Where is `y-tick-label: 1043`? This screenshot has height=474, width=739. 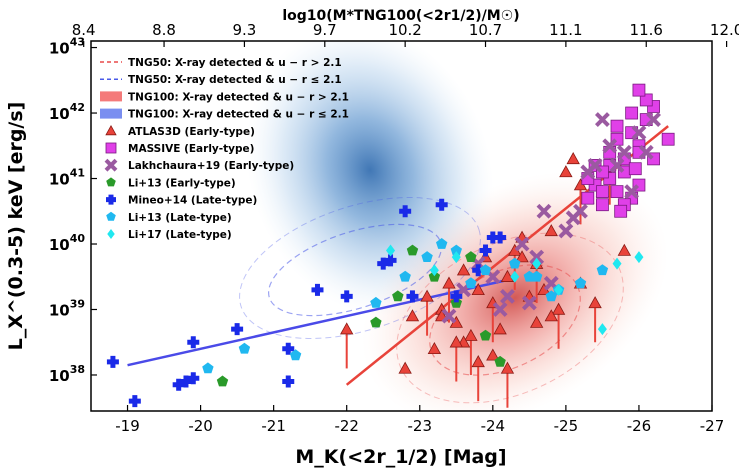
y-tick-label: 1043 is located at coordinates (67, 47).